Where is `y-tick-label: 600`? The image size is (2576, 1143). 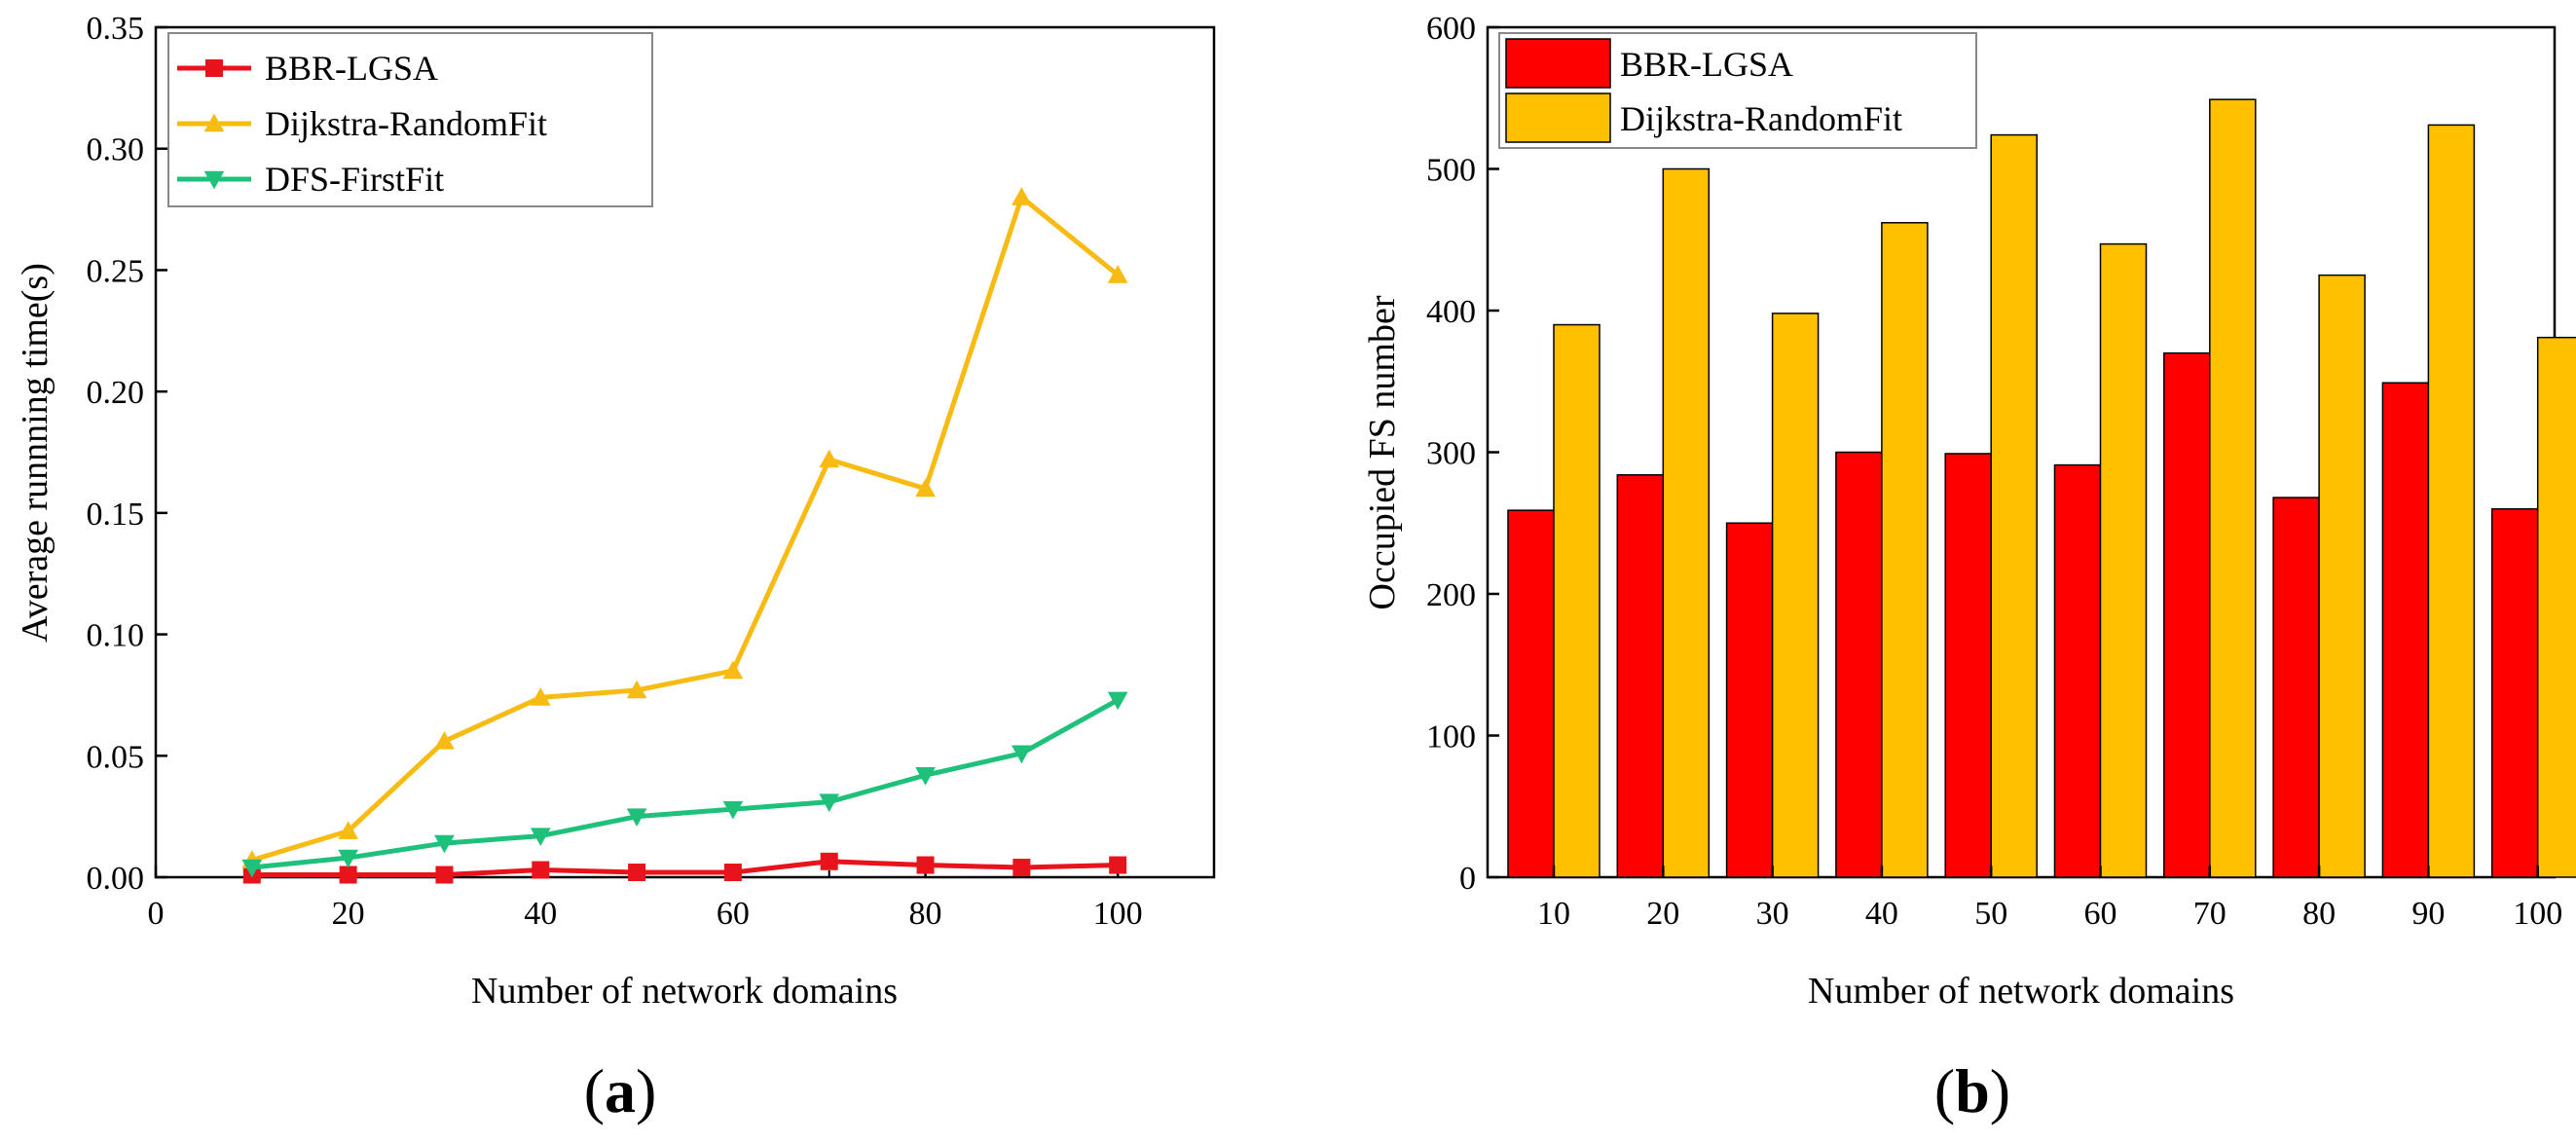
y-tick-label: 600 is located at coordinates (1451, 29).